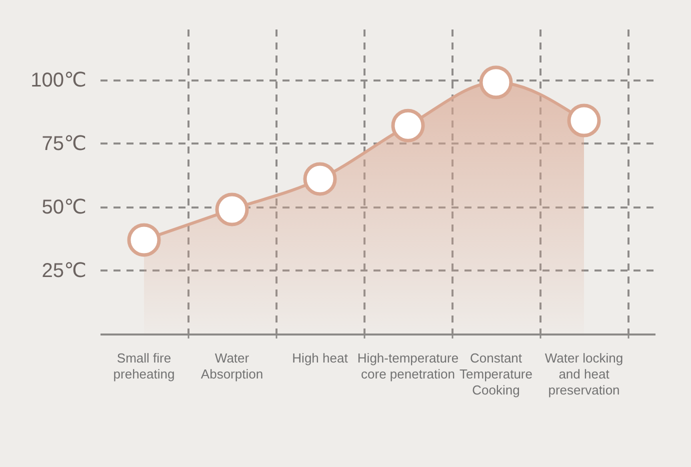 The image size is (691, 467). I want to click on y-tick-label: 75℃, so click(64, 143).